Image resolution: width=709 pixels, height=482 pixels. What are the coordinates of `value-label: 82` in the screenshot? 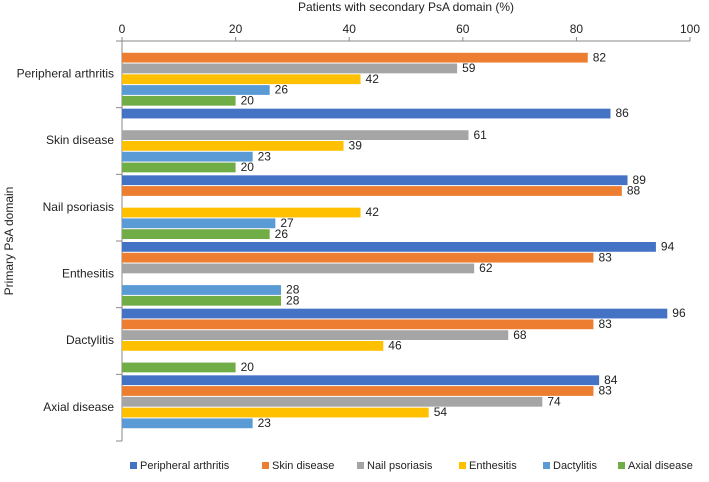 It's located at (600, 57).